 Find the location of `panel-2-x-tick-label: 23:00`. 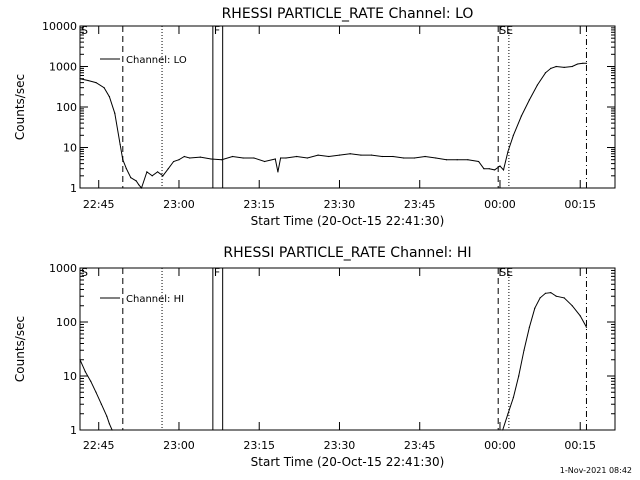

panel-2-x-tick-label: 23:00 is located at coordinates (179, 445).